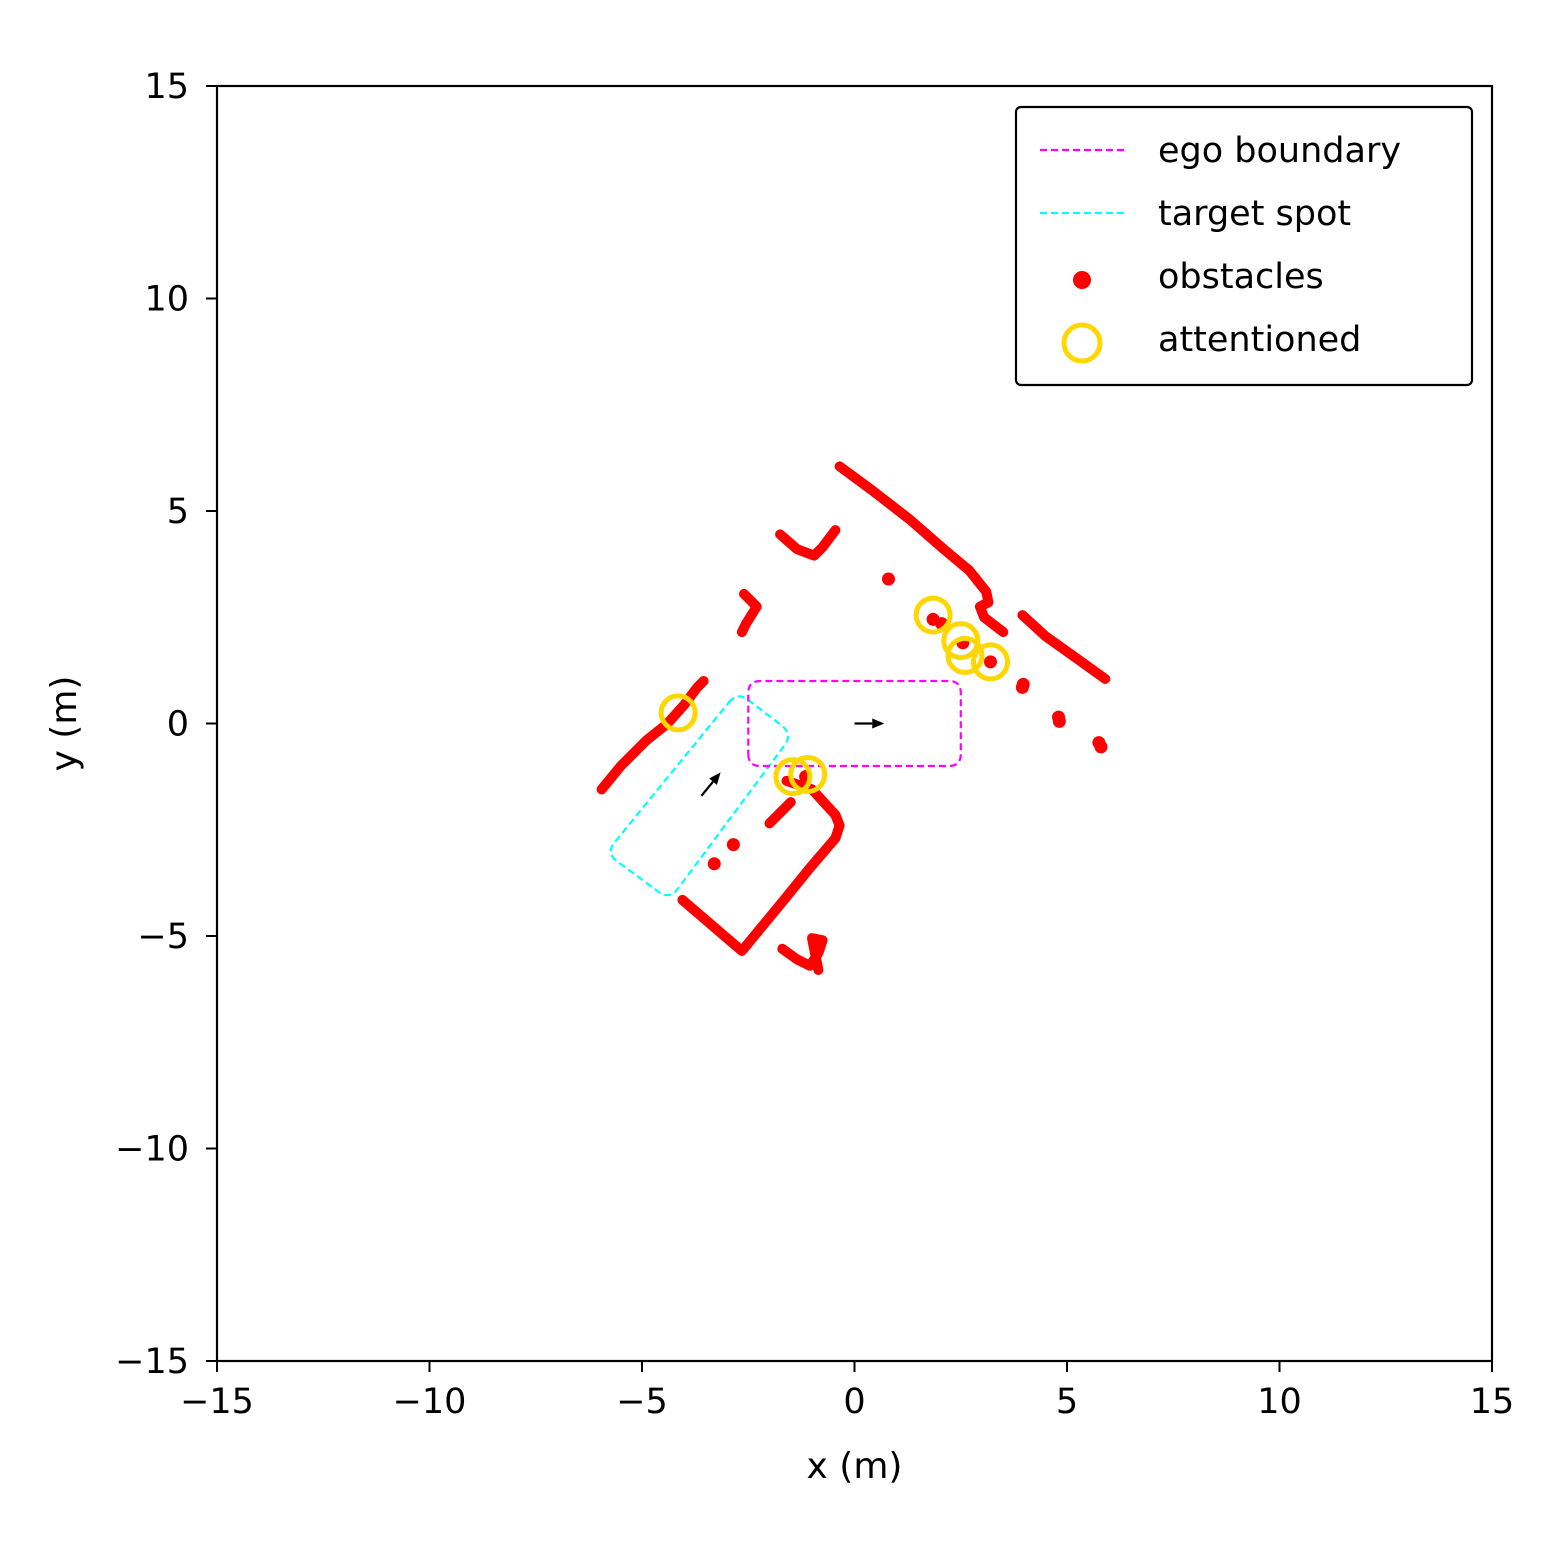 The image size is (1560, 1560). What do you see at coordinates (178, 725) in the screenshot?
I see `y-tick-label: 0` at bounding box center [178, 725].